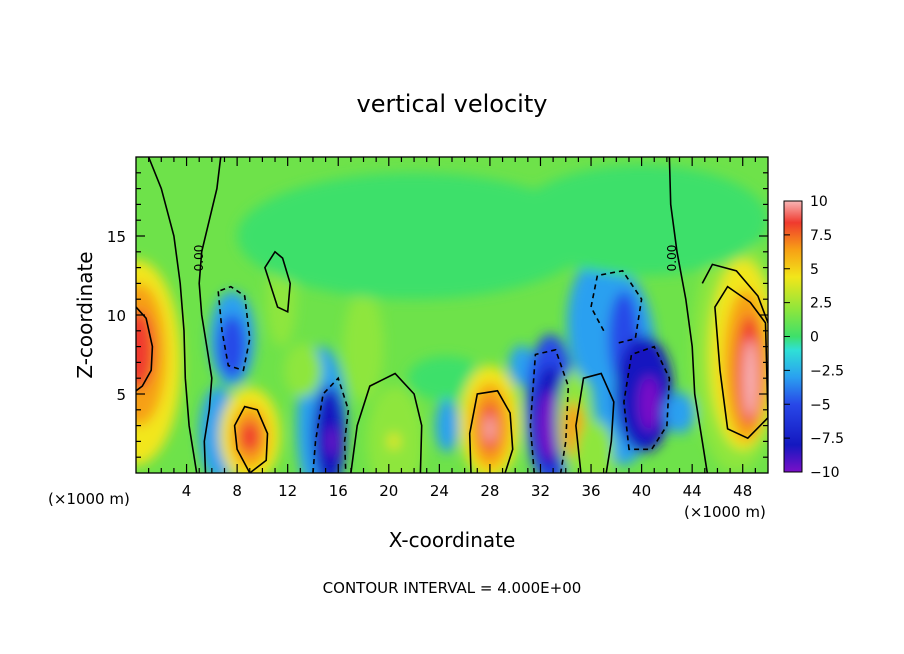 The width and height of the screenshot is (904, 654). I want to click on x-unit-label-right: (×1000 m), so click(725, 512).